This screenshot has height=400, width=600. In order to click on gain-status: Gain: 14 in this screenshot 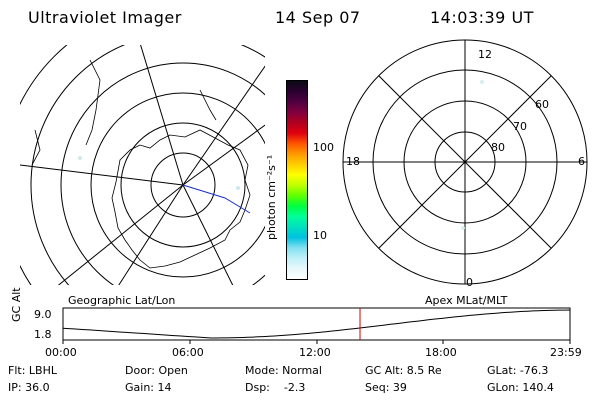, I will do `click(148, 387)`.